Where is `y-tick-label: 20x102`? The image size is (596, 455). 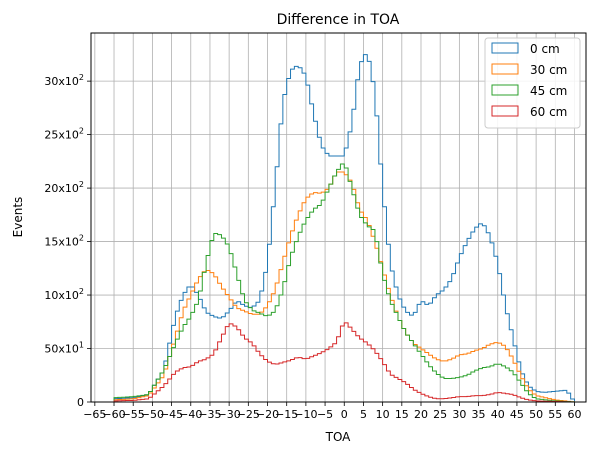
y-tick-label: 20x102 is located at coordinates (64, 187).